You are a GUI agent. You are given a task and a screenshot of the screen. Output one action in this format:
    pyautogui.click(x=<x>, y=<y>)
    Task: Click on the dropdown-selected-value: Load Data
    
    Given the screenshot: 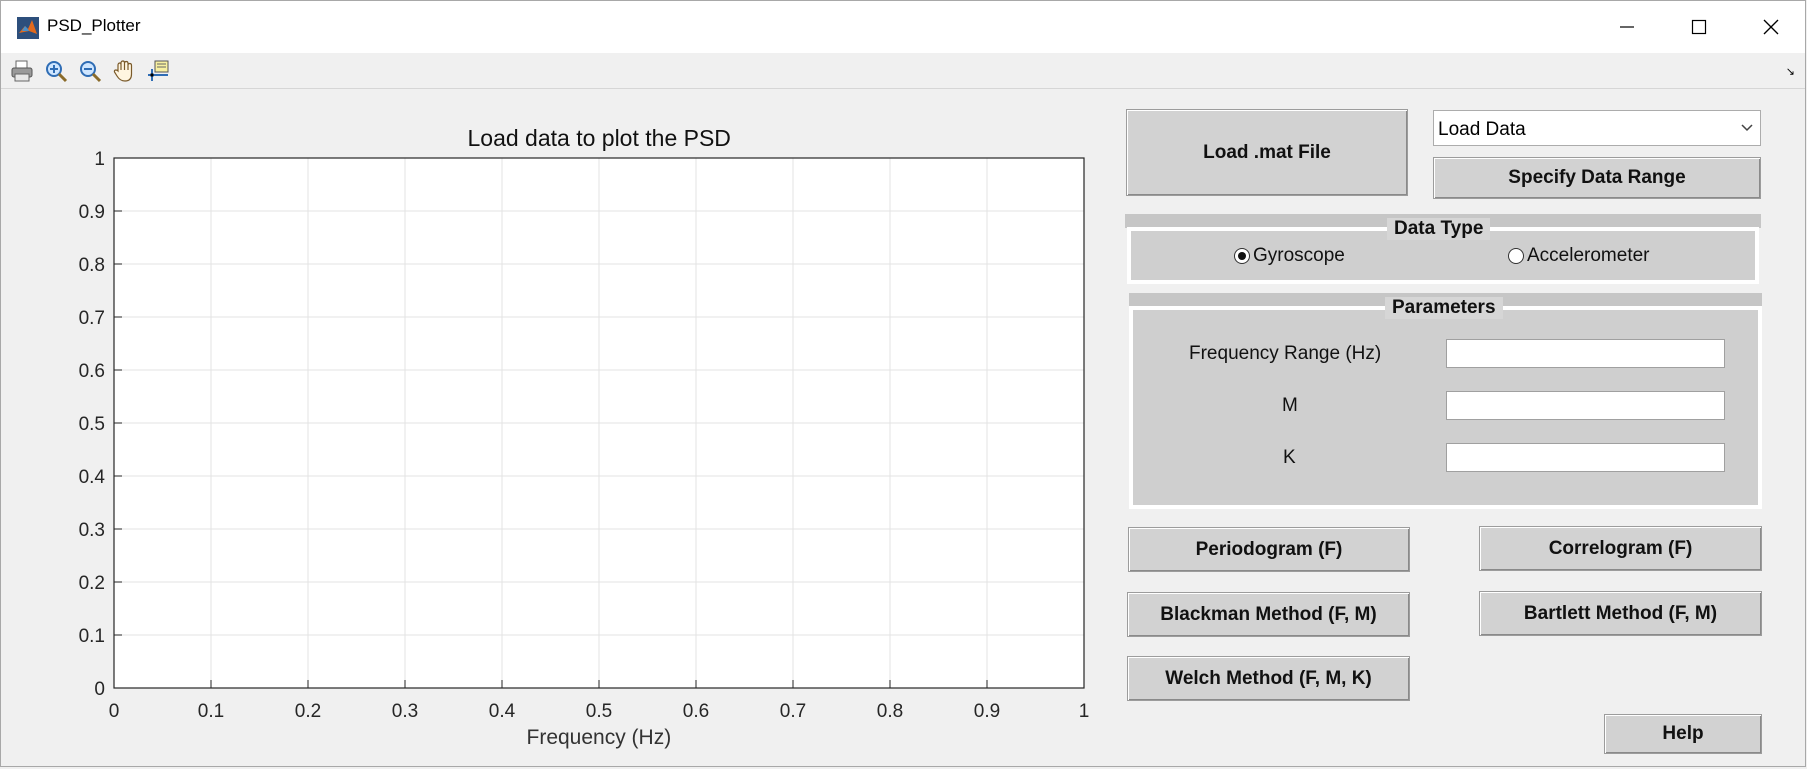 What is the action you would take?
    pyautogui.click(x=1482, y=129)
    